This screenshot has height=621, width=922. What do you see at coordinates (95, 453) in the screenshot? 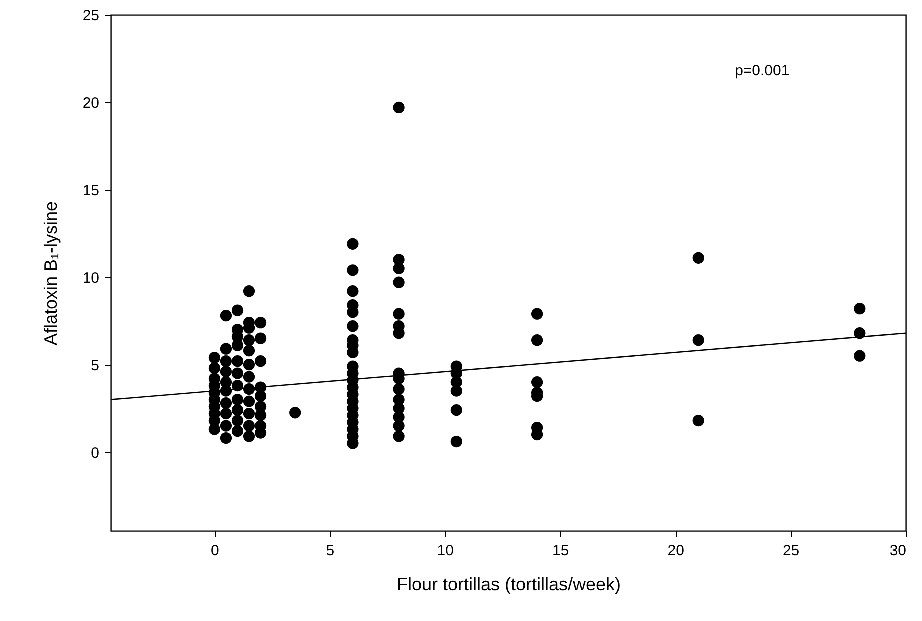
I see `y-tick-label: 0` at bounding box center [95, 453].